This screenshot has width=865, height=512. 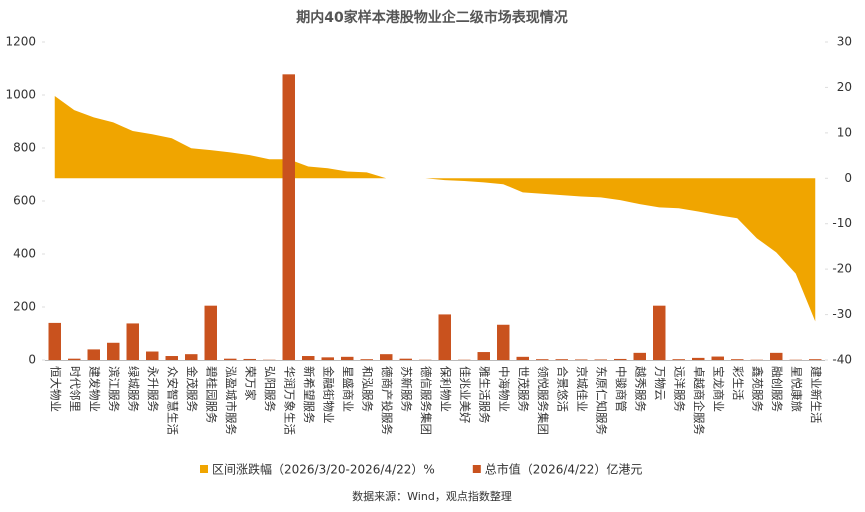 I want to click on x-tick-label: 佳兆业美好, so click(x=465, y=395).